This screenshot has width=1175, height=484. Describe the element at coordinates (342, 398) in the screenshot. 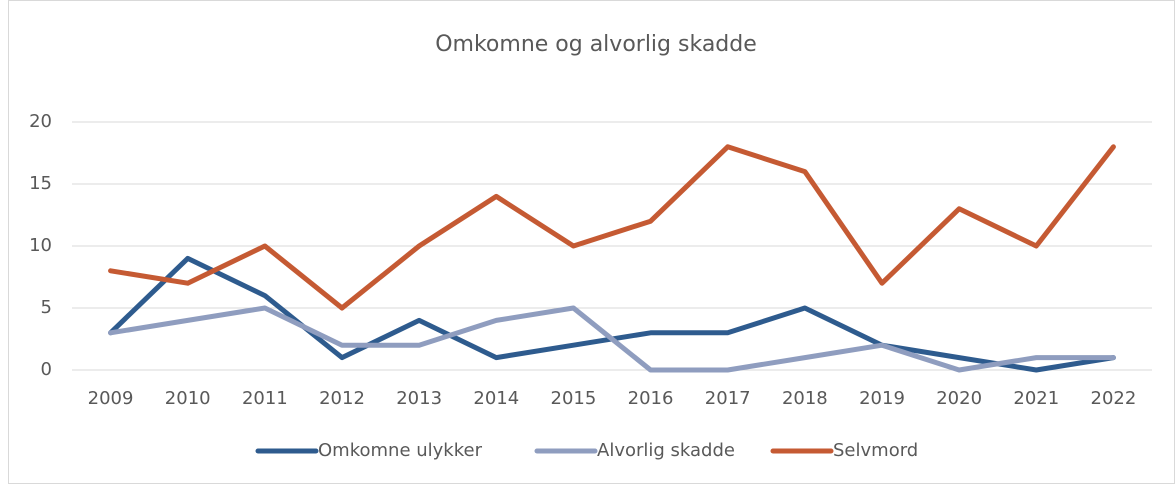

I see `x-tick-label: 2012` at that location.